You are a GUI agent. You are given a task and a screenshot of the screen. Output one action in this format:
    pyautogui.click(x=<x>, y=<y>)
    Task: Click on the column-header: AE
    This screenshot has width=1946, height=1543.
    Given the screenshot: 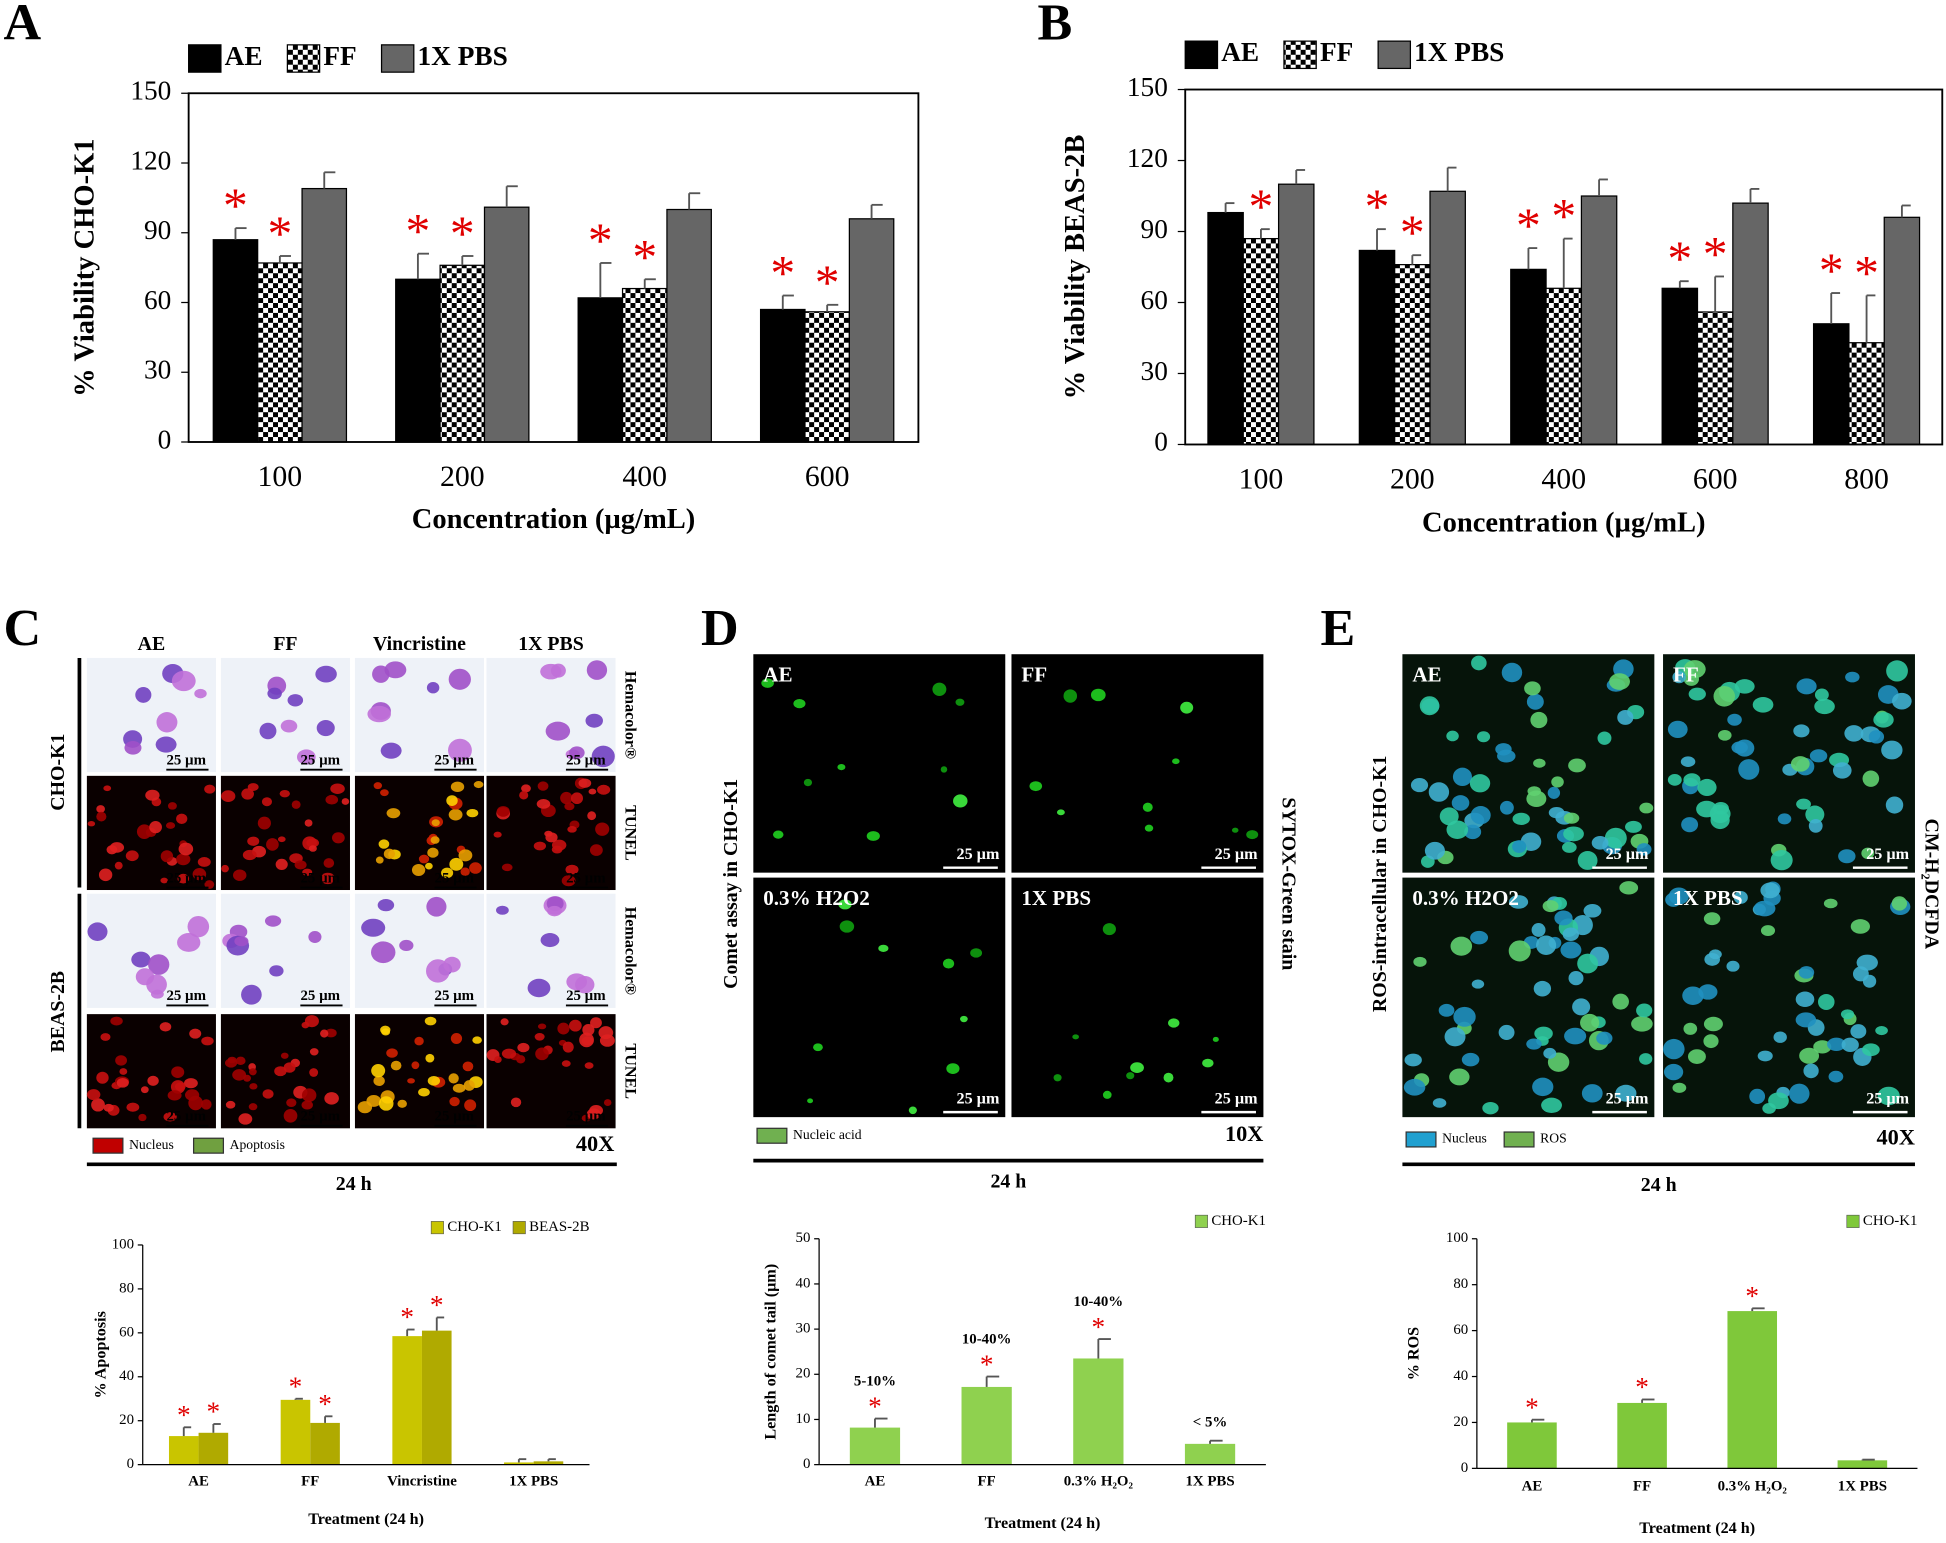 What is the action you would take?
    pyautogui.click(x=152, y=644)
    